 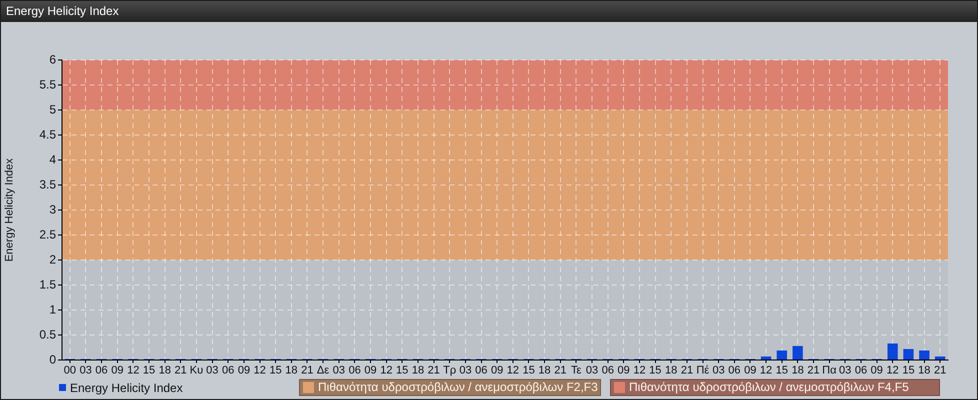 What do you see at coordinates (47, 134) in the screenshot?
I see `y-tick-label: 4.5` at bounding box center [47, 134].